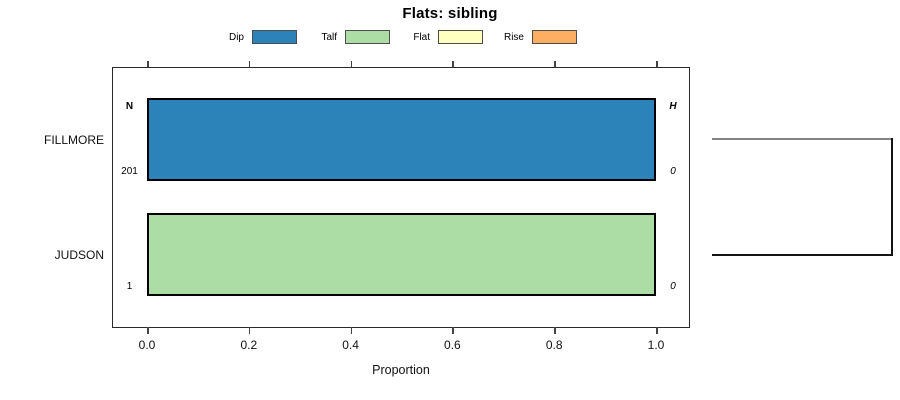  What do you see at coordinates (421, 37) in the screenshot?
I see `legend-label: Flat` at bounding box center [421, 37].